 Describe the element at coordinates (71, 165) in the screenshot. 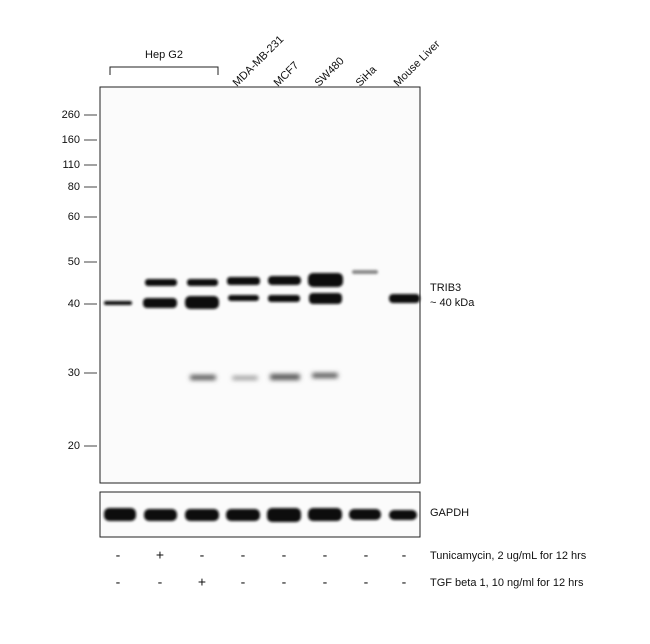

I see `marker-label: 110` at that location.